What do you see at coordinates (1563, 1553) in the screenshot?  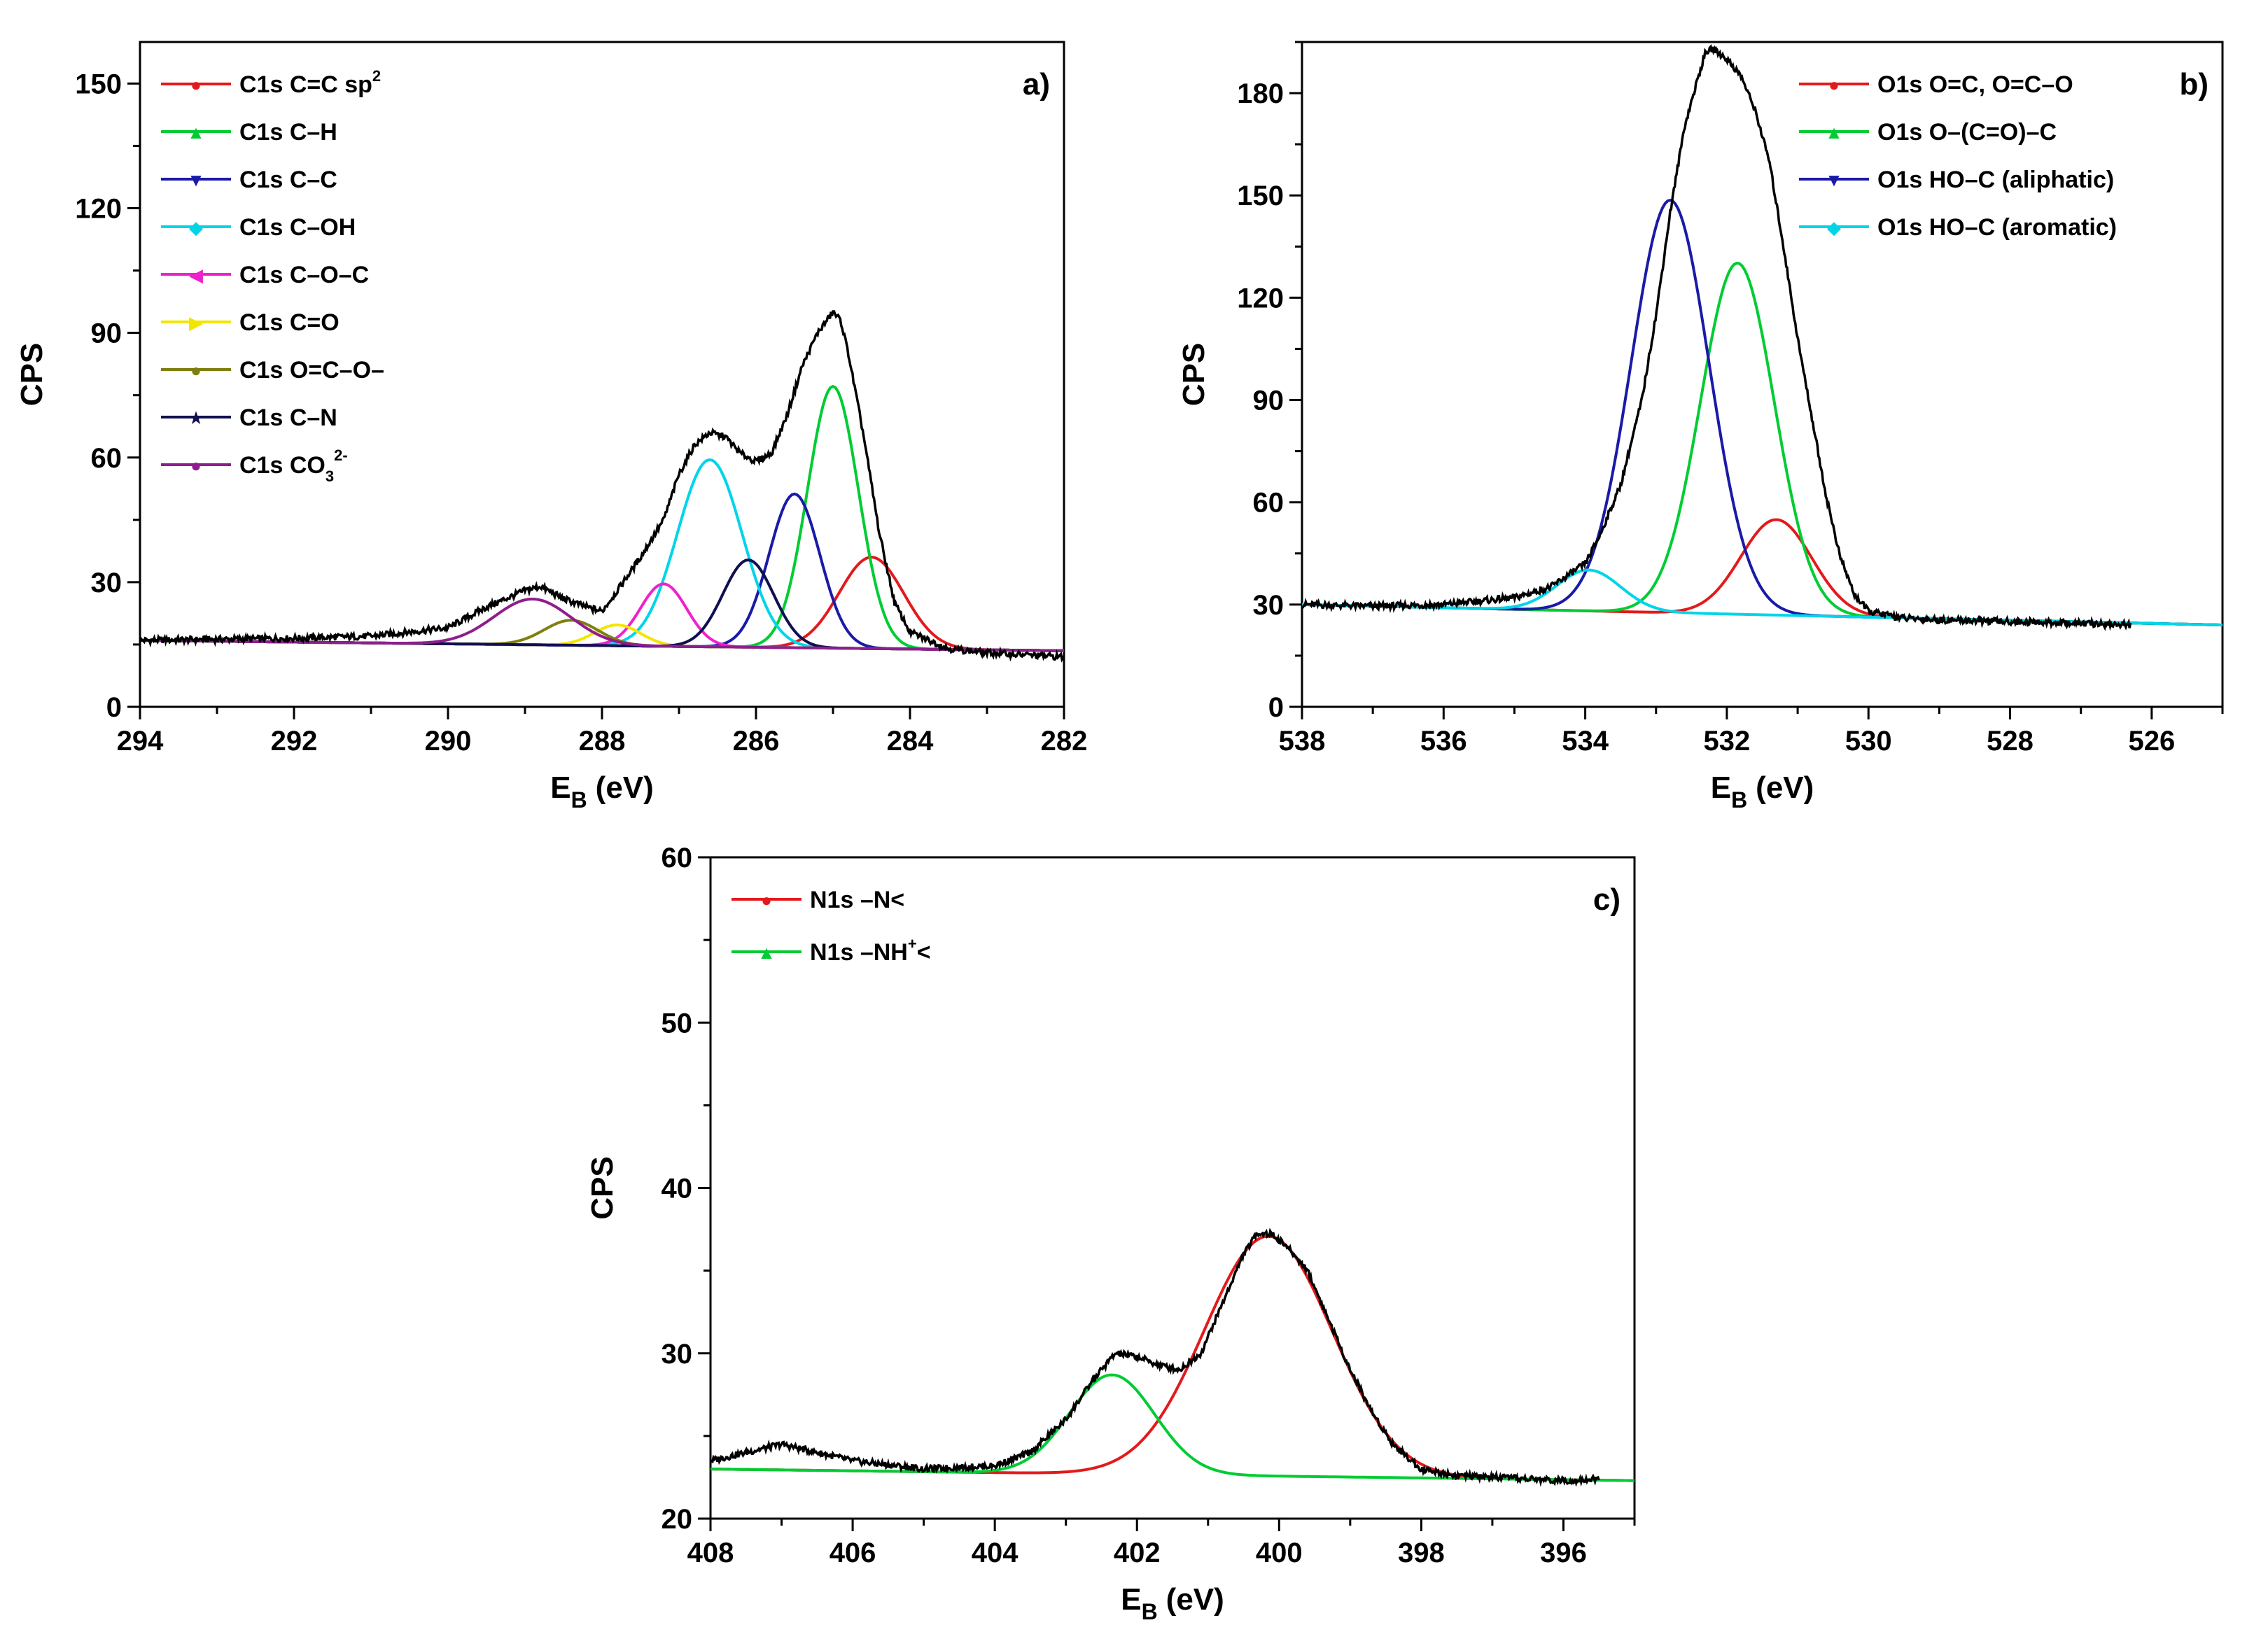 I see `x-tick-label: 396` at bounding box center [1563, 1553].